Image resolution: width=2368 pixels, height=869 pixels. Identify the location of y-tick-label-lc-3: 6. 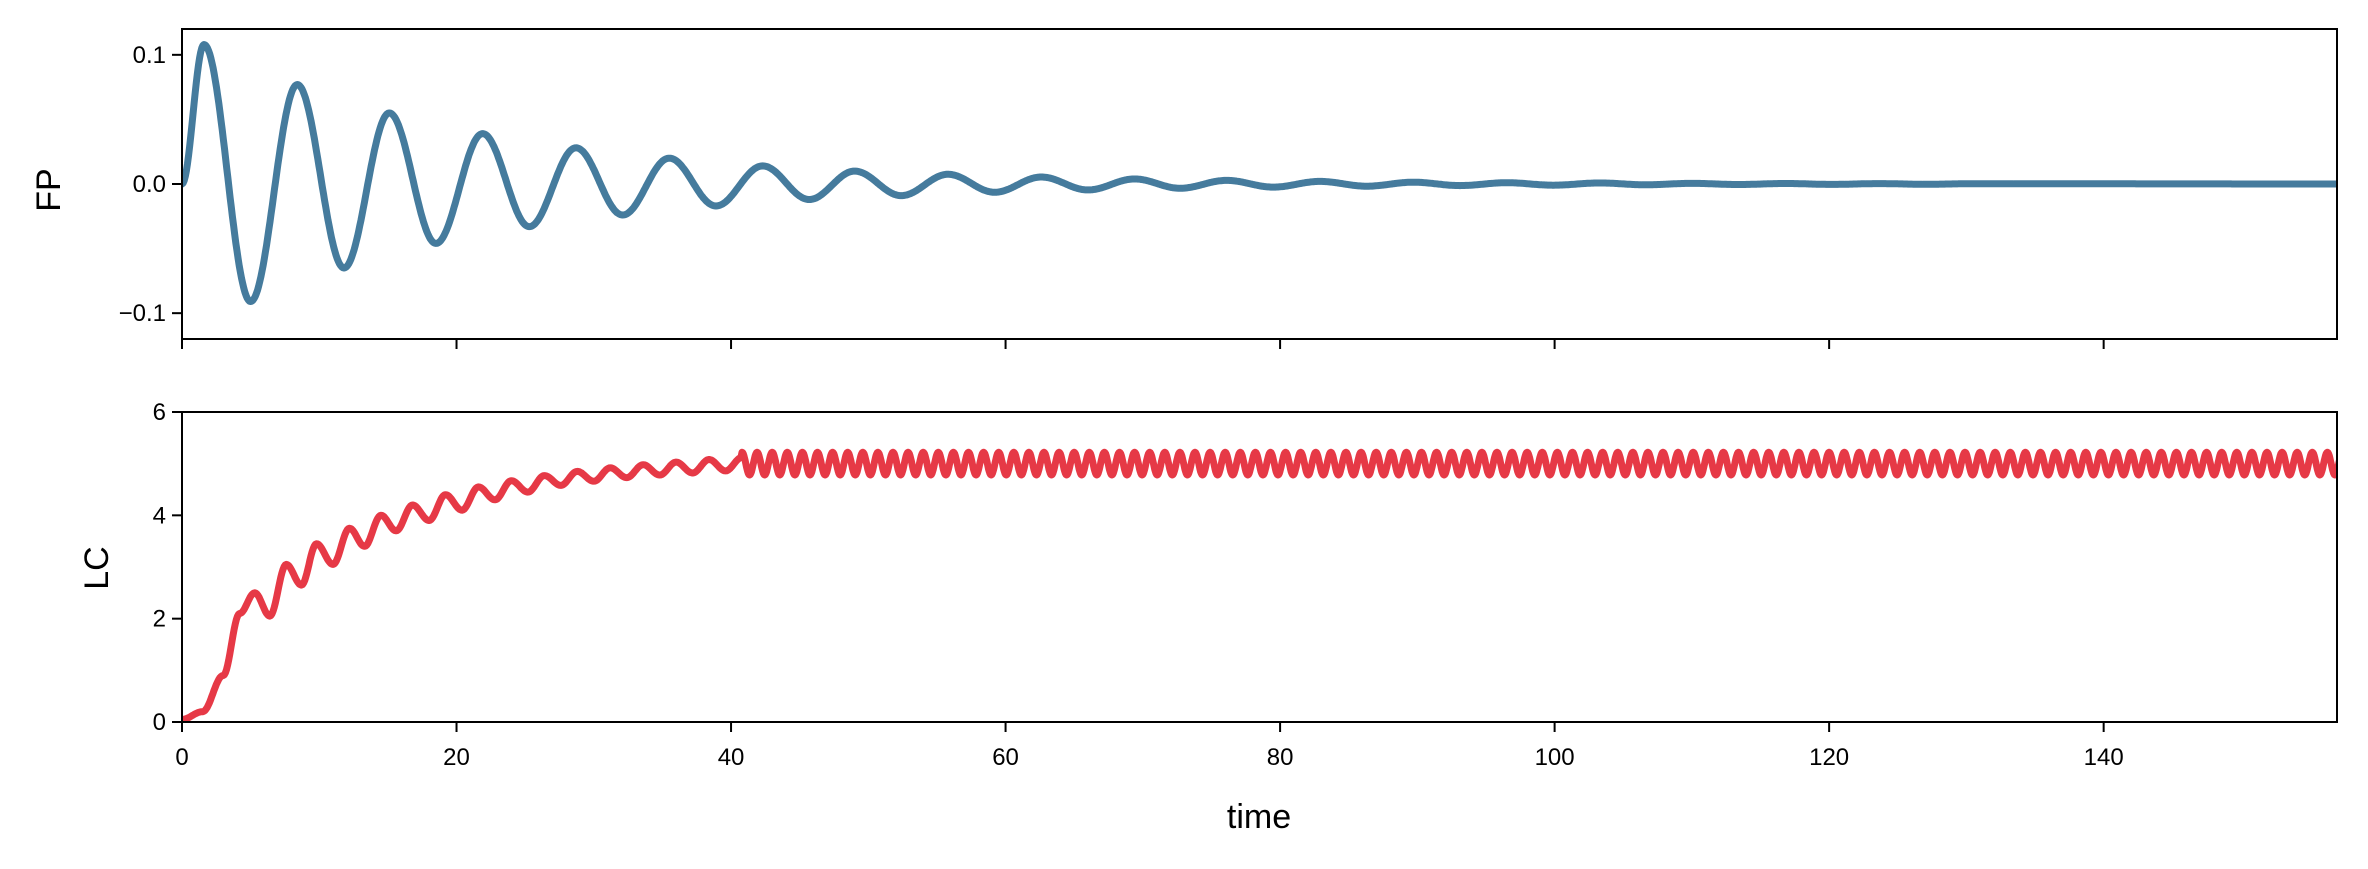
(159, 412).